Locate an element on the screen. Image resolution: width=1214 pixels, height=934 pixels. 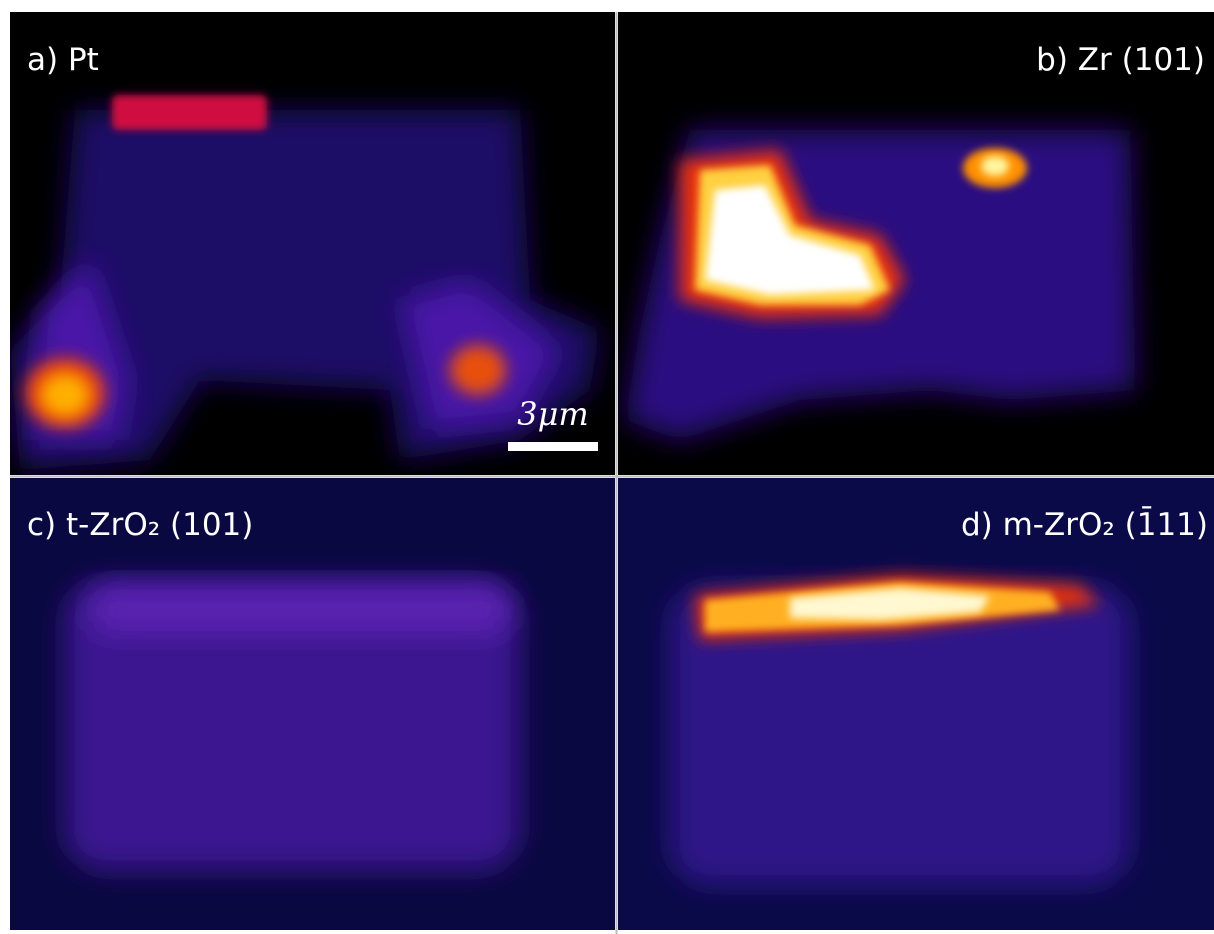
panel-label: c) t-ZrO₂ (101) is located at coordinates (140, 525).